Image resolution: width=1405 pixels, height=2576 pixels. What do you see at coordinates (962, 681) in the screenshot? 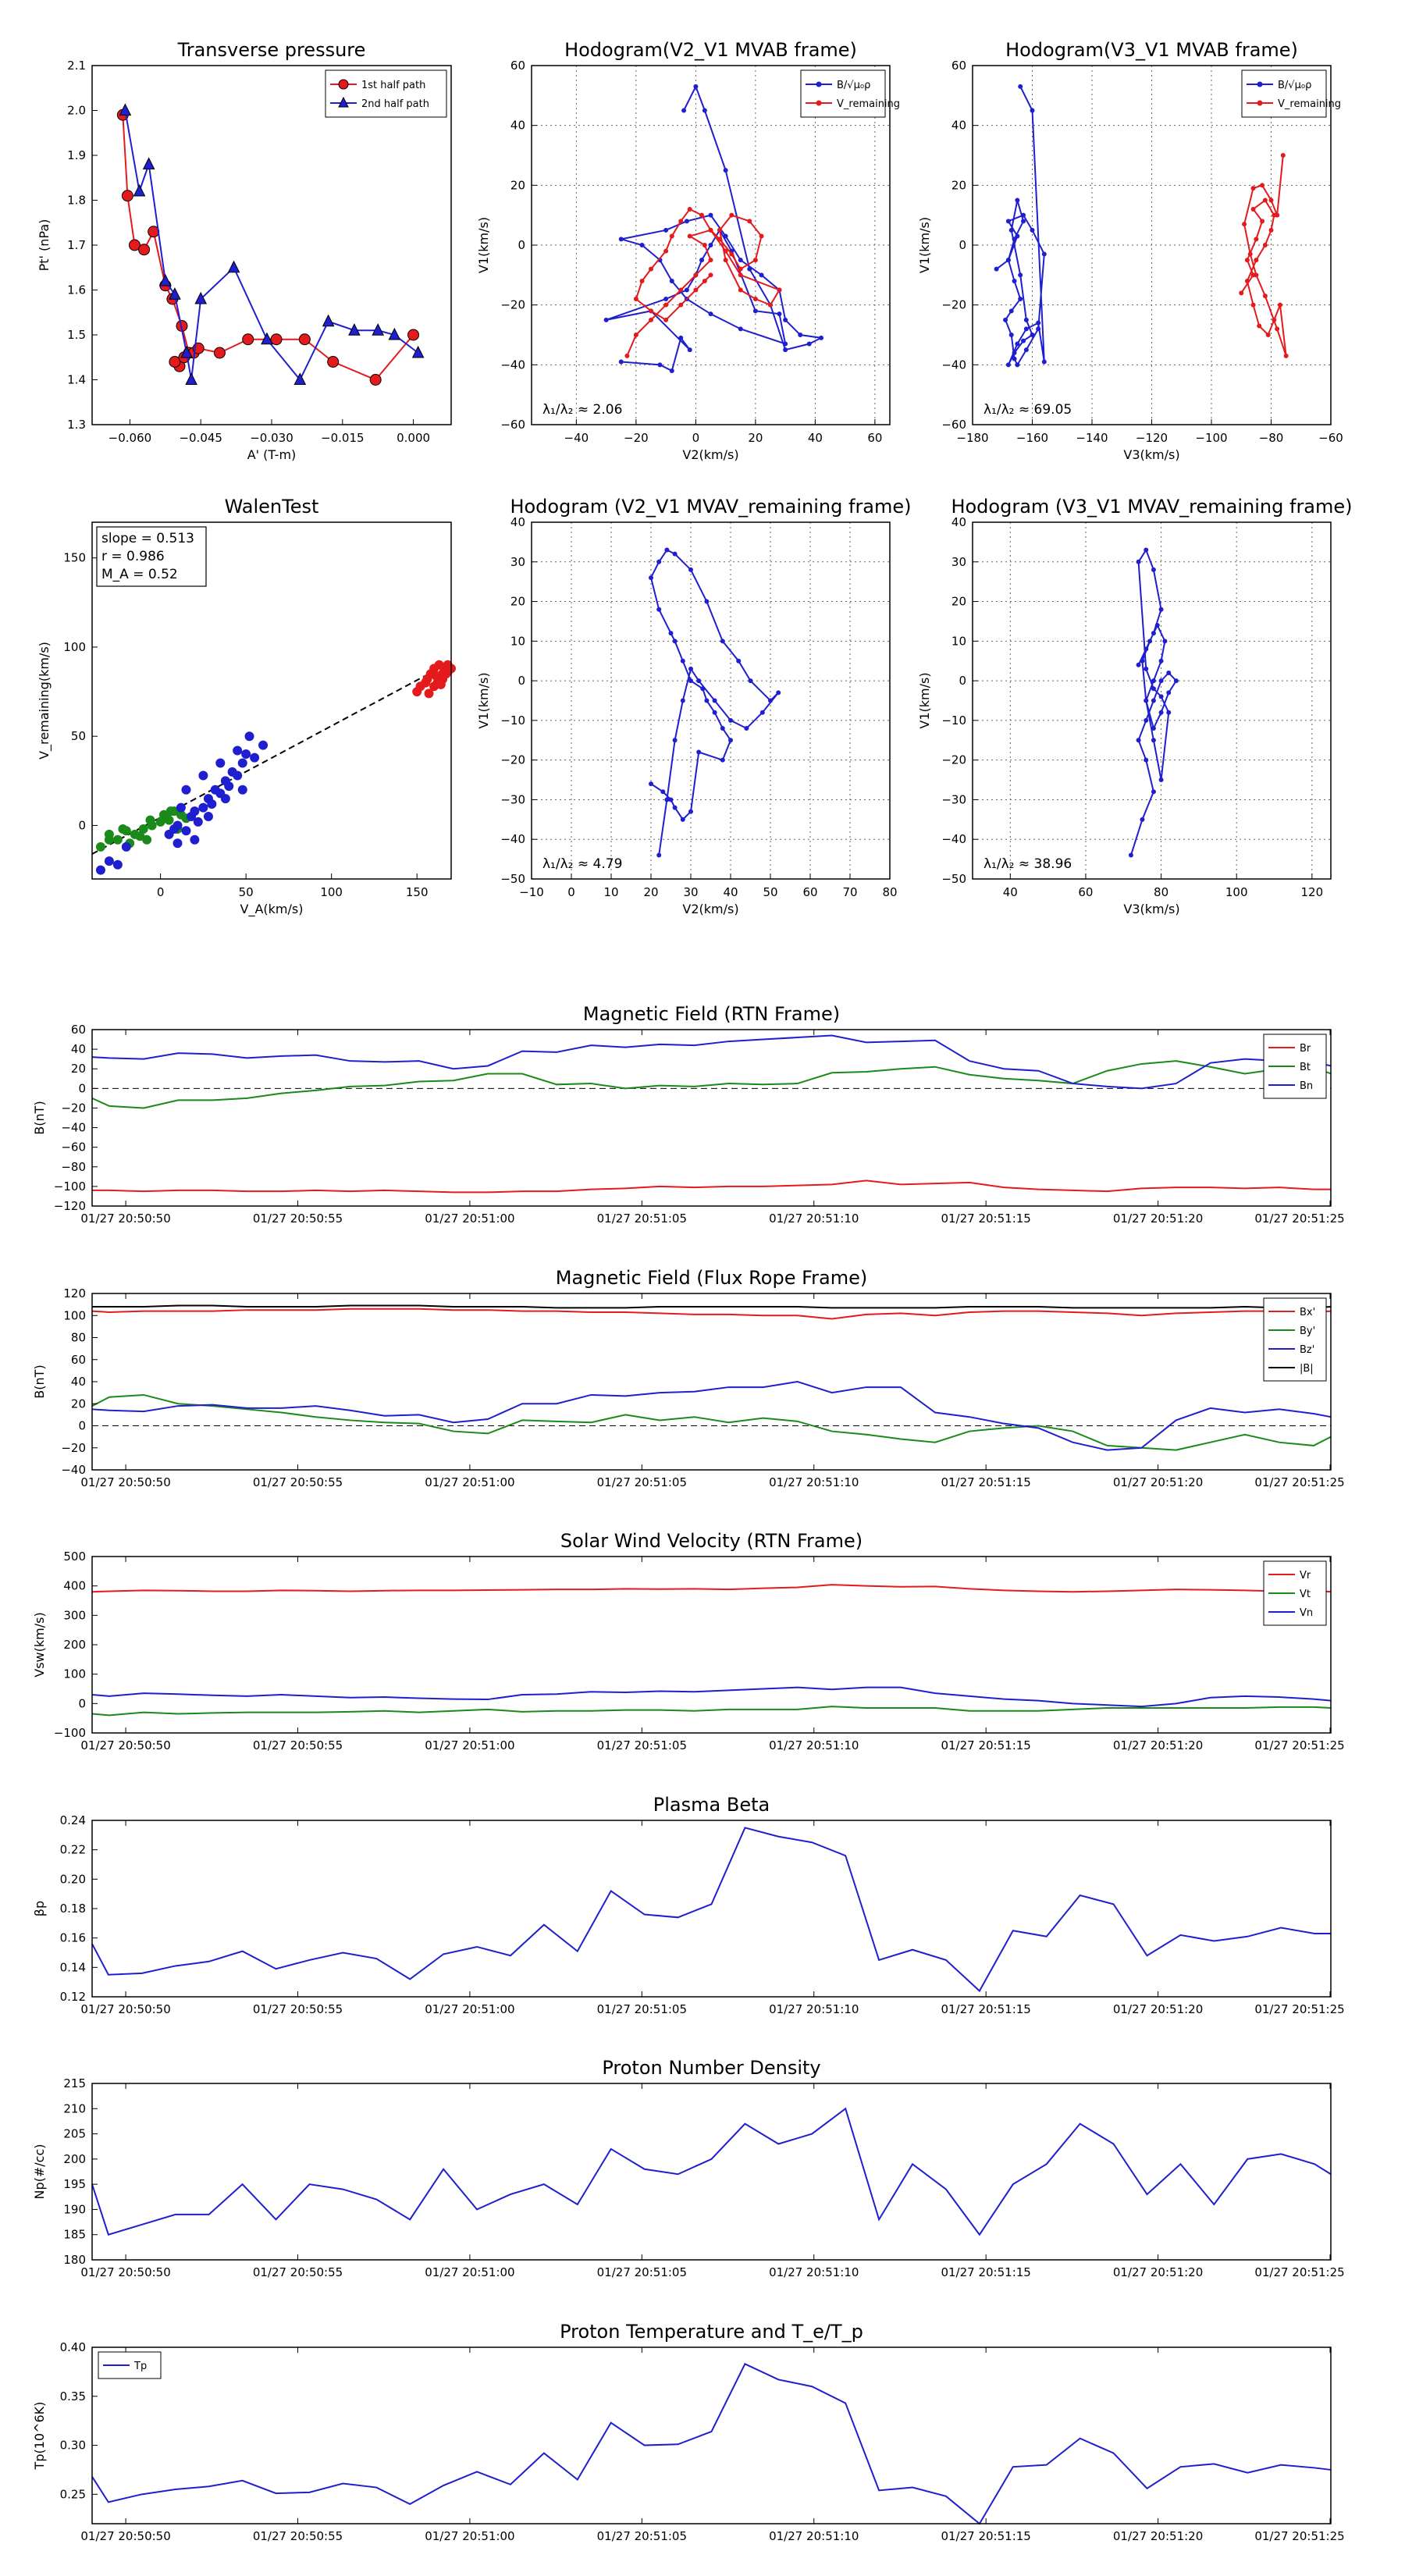
I see `y-tick-label: 0` at bounding box center [962, 681].